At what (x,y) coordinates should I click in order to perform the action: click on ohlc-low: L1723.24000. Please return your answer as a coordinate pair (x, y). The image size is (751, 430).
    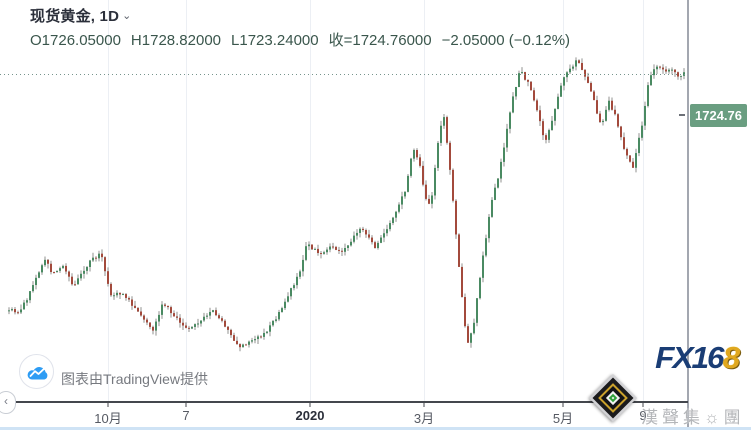
    Looking at the image, I should click on (275, 40).